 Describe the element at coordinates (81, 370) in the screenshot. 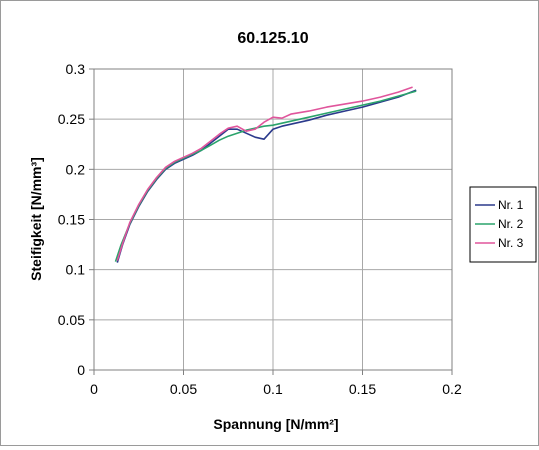

I see `y-tick-label: 0` at that location.